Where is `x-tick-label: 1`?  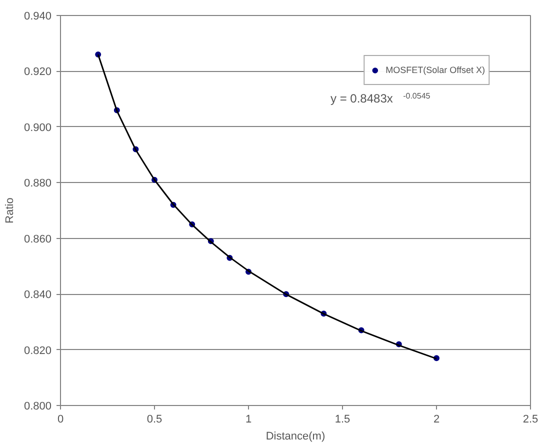
x-tick-label: 1 is located at coordinates (248, 420).